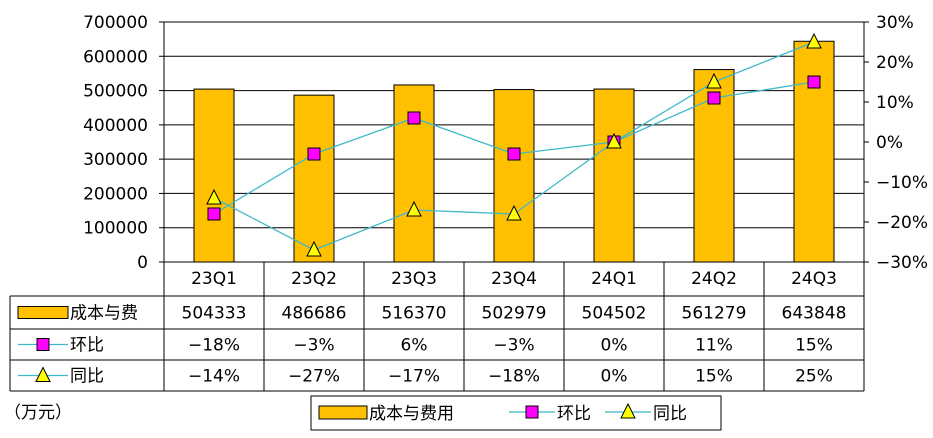 Image resolution: width=933 pixels, height=438 pixels. What do you see at coordinates (115, 92) in the screenshot?
I see `left-tick-label: 500000` at bounding box center [115, 92].